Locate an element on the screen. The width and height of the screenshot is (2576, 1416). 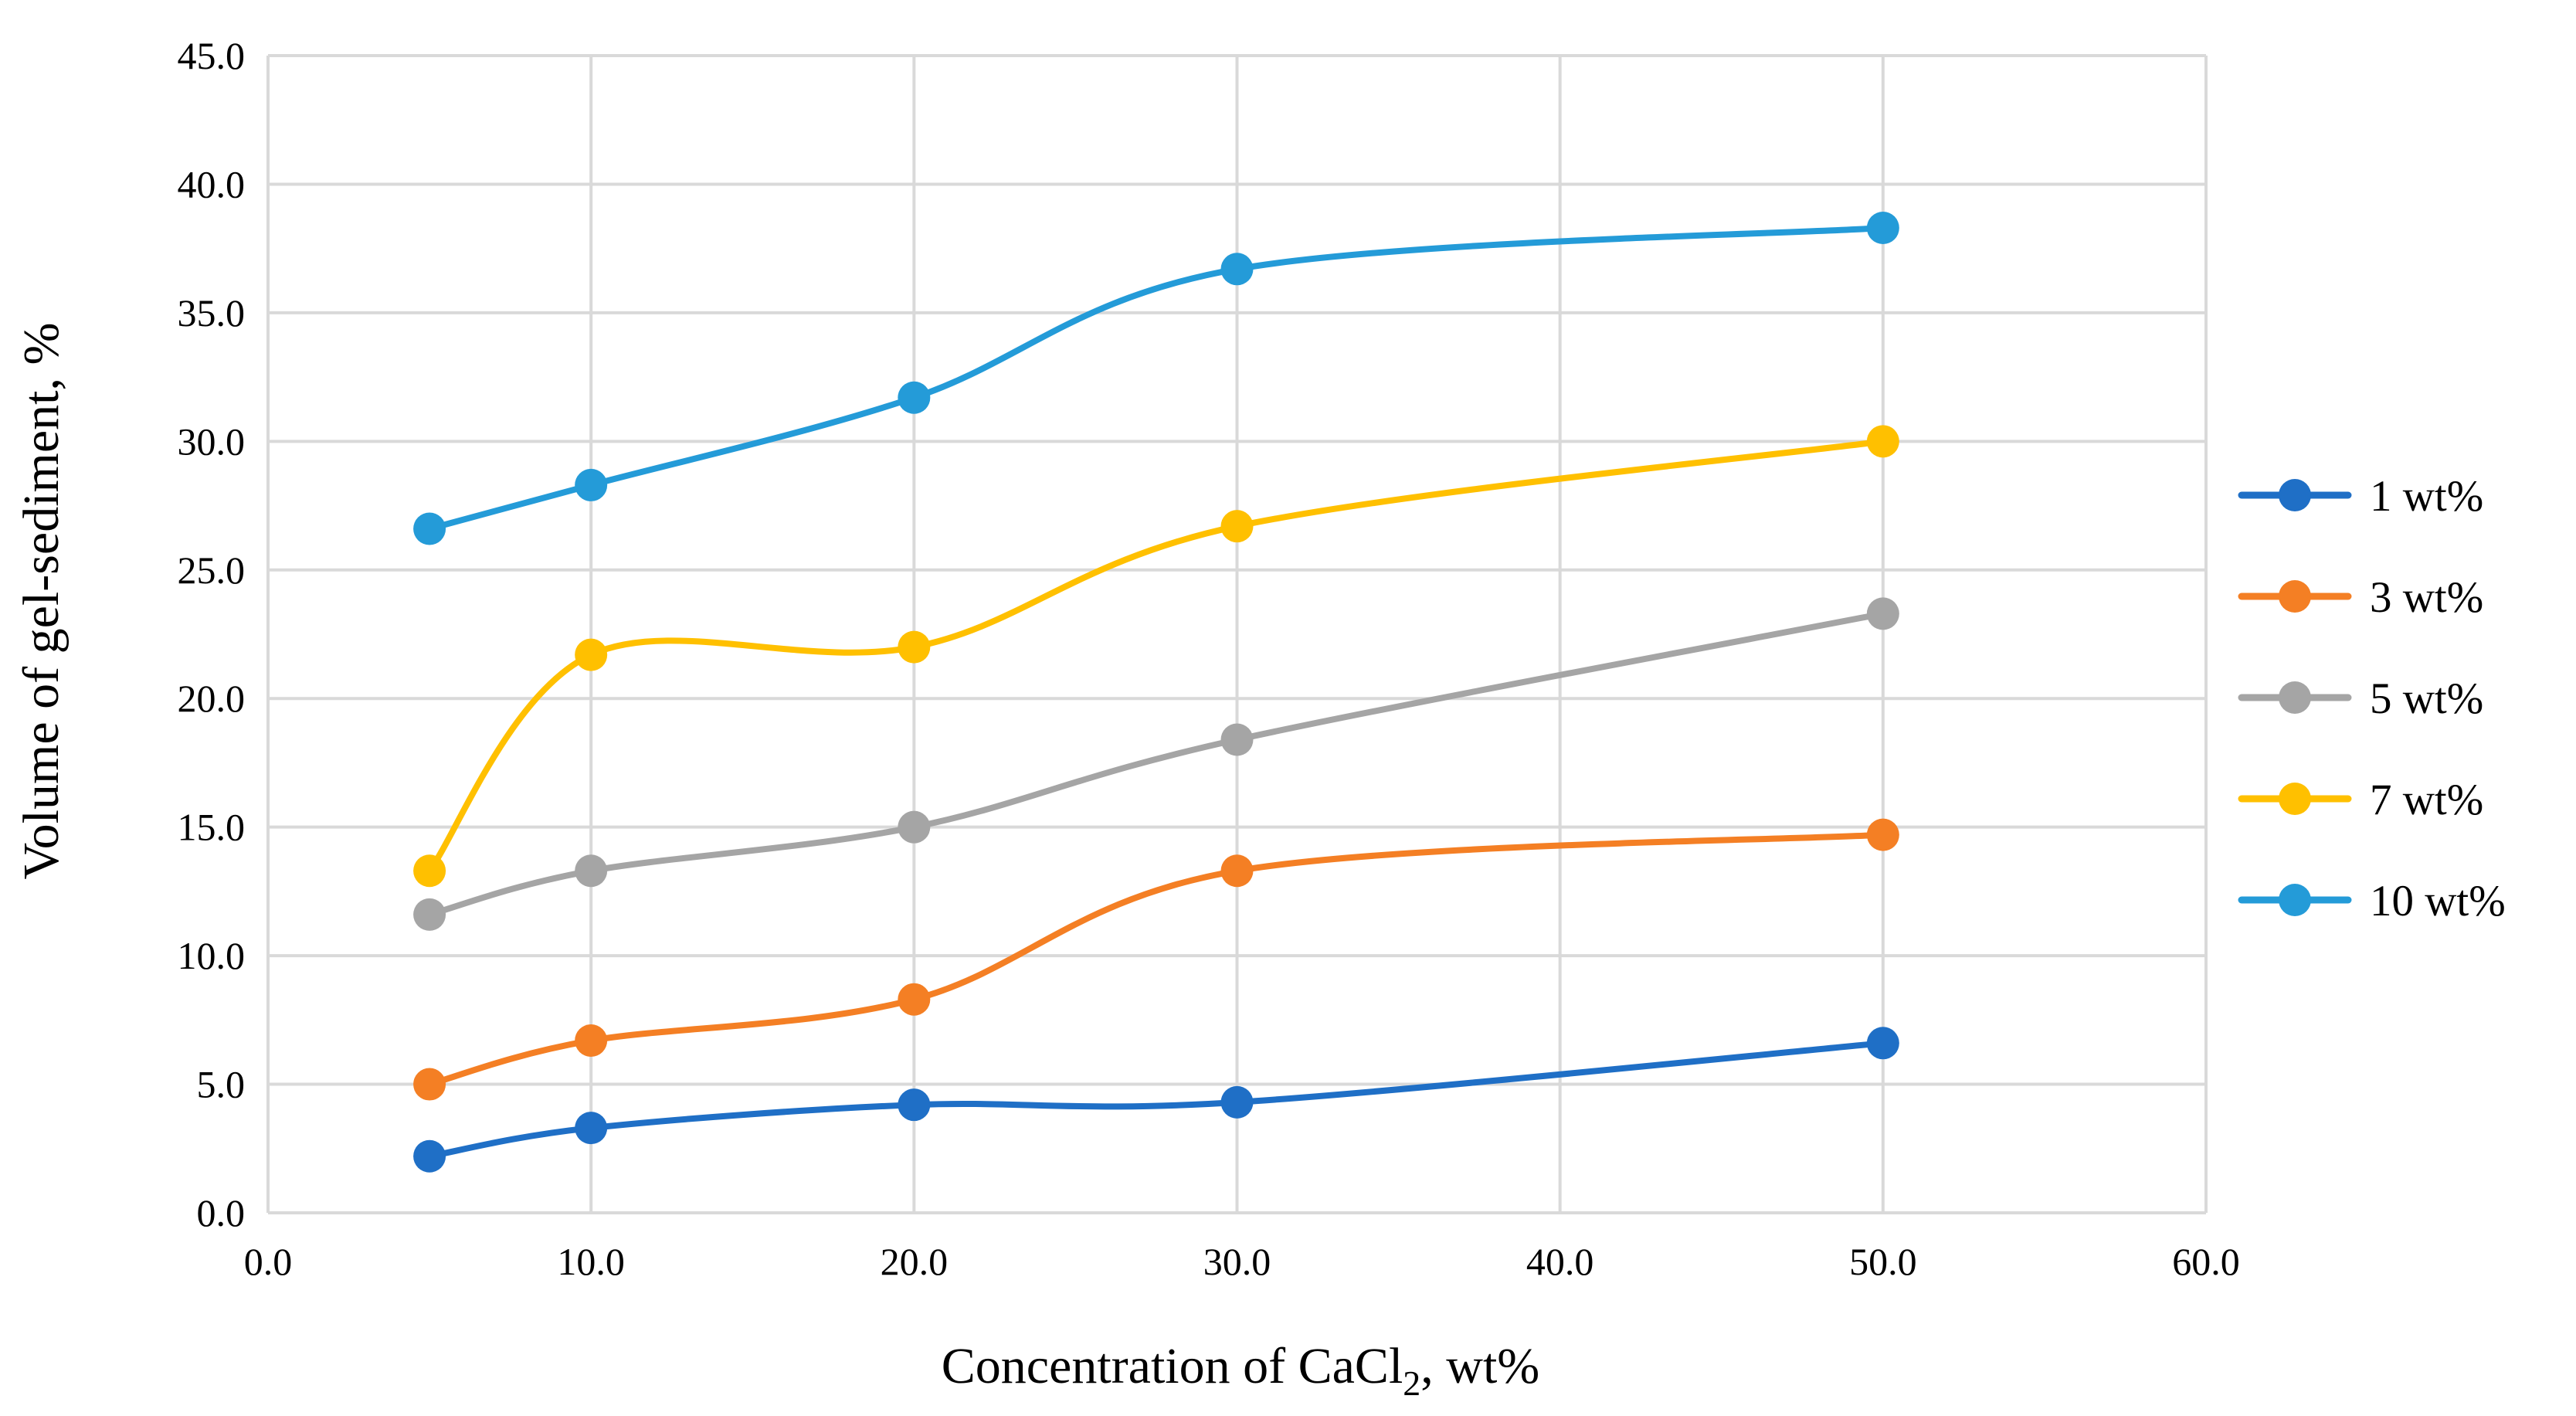
y-tick-label: 15.0 is located at coordinates (212, 827).